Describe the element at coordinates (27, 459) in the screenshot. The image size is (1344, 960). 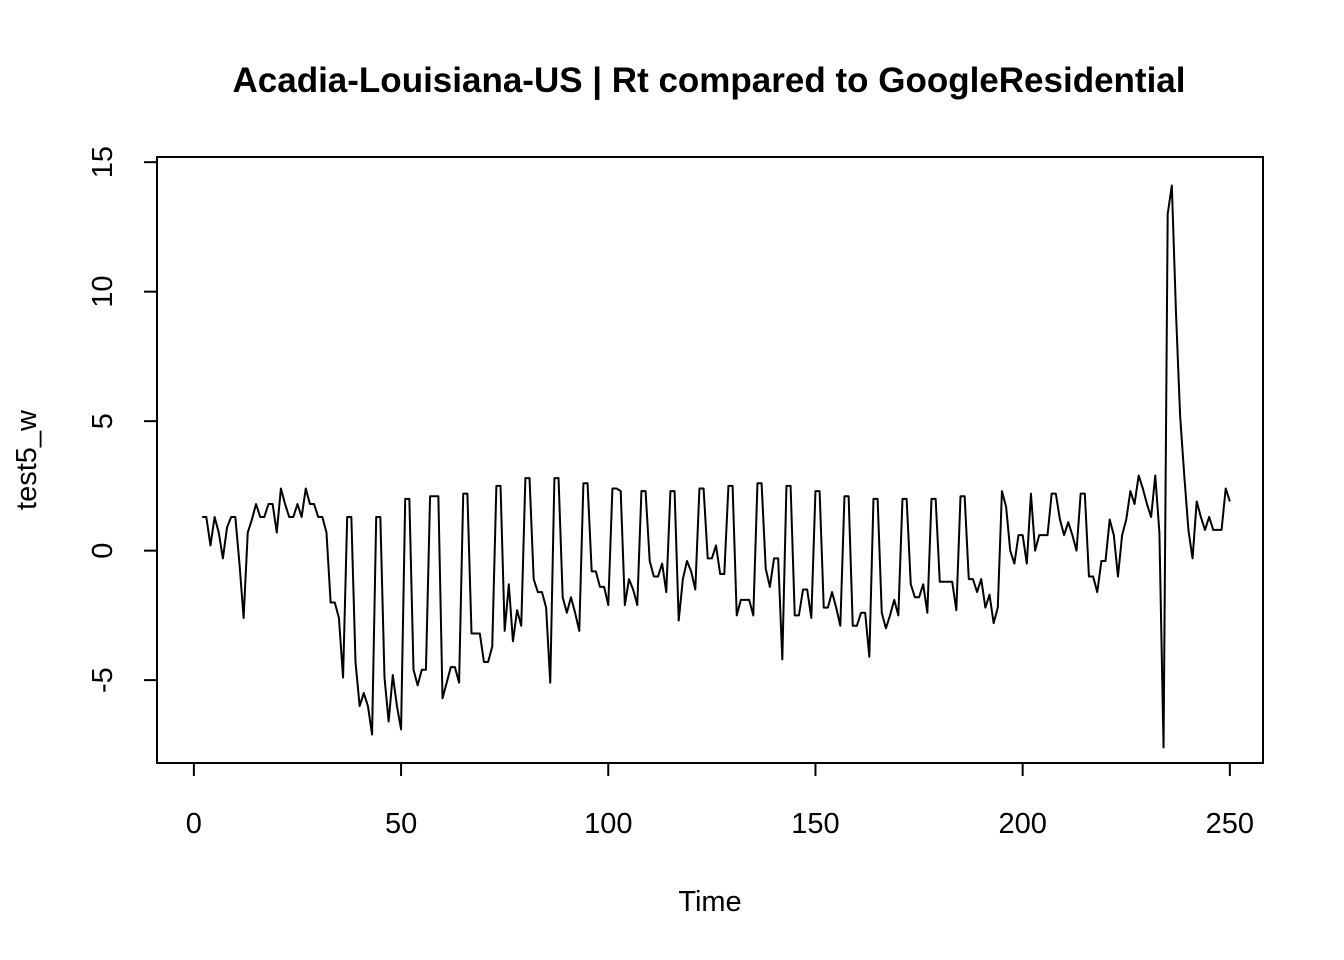
I see `y-axis-label: test5_w` at that location.